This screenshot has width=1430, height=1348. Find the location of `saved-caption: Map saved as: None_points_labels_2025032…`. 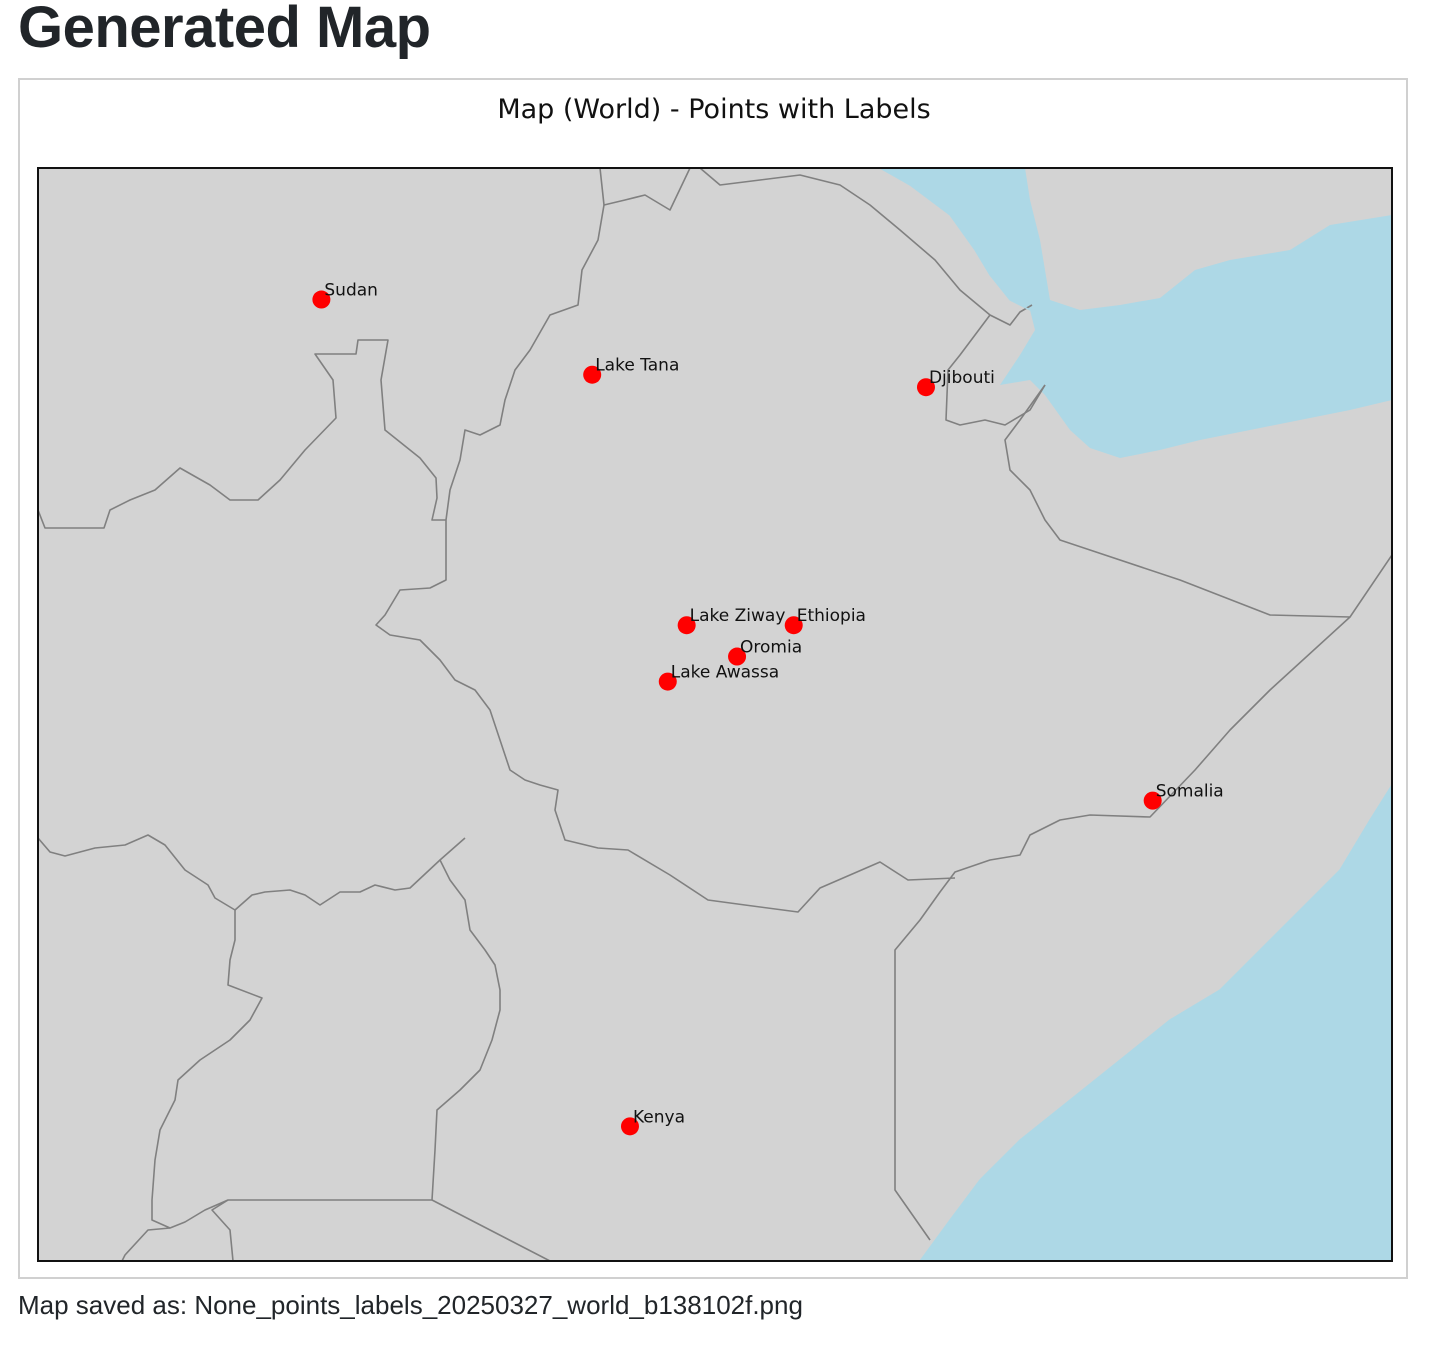

saved-caption: Map saved as: None_points_labels_2025032… is located at coordinates (410, 1305).